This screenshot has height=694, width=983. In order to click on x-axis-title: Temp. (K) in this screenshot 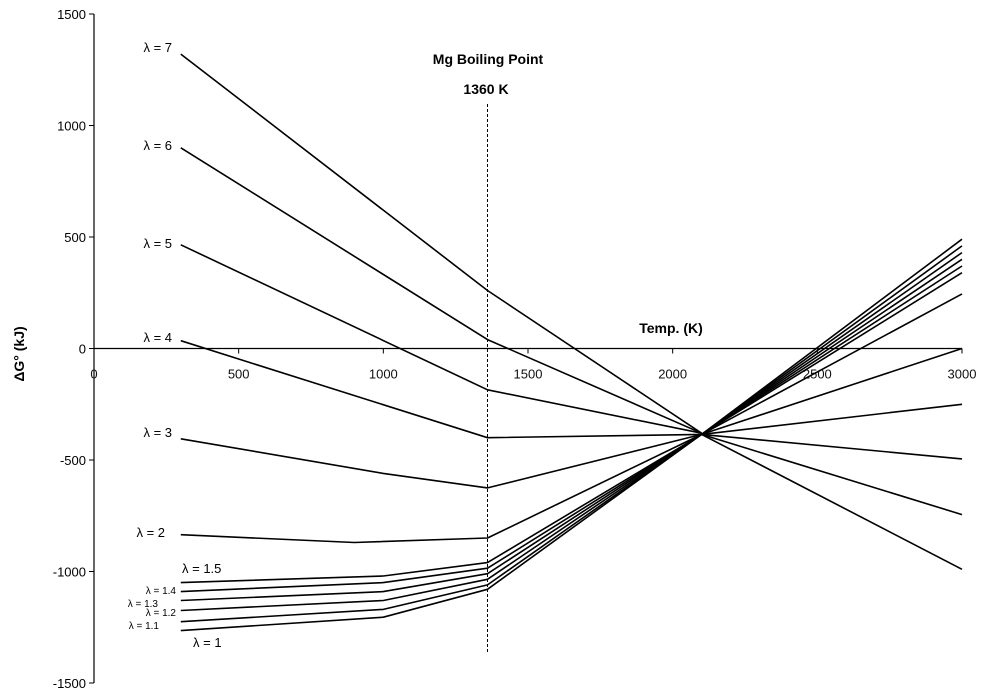, I will do `click(671, 328)`.